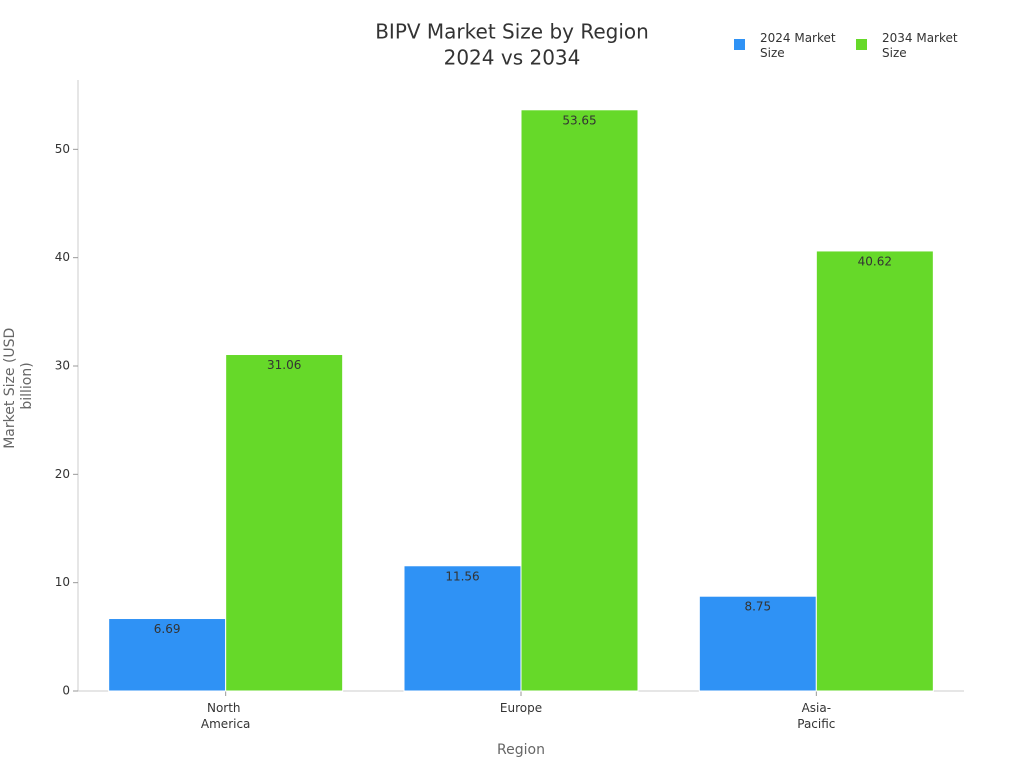 This screenshot has width=1024, height=768. What do you see at coordinates (62, 474) in the screenshot?
I see `y-tick-label: 20` at bounding box center [62, 474].